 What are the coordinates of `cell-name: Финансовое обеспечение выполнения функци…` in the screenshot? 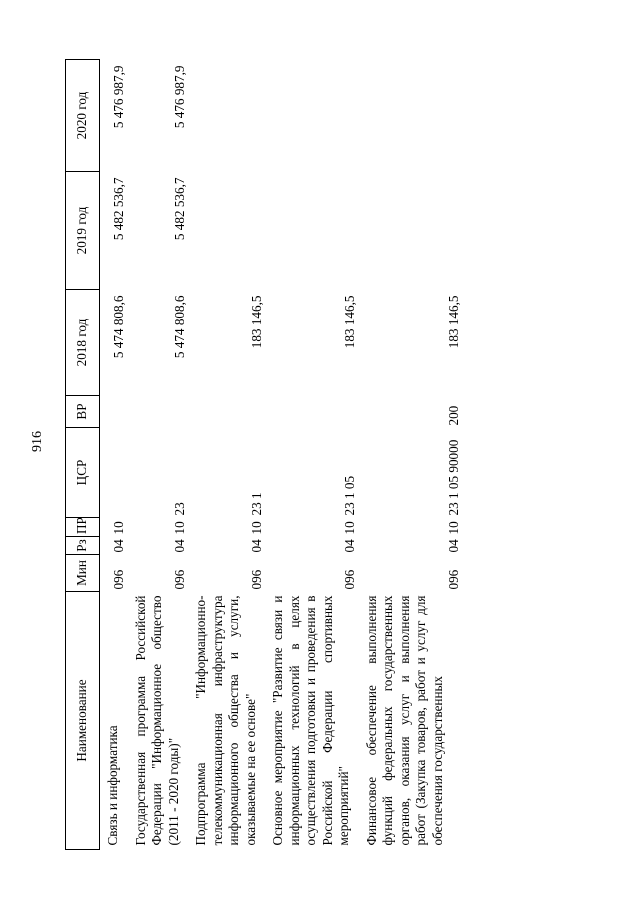 It's located at (404, 720).